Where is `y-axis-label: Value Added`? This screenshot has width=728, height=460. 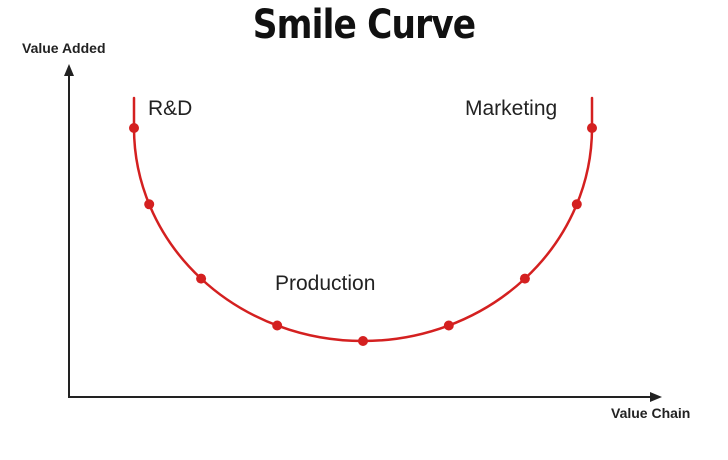
y-axis-label: Value Added is located at coordinates (64, 48).